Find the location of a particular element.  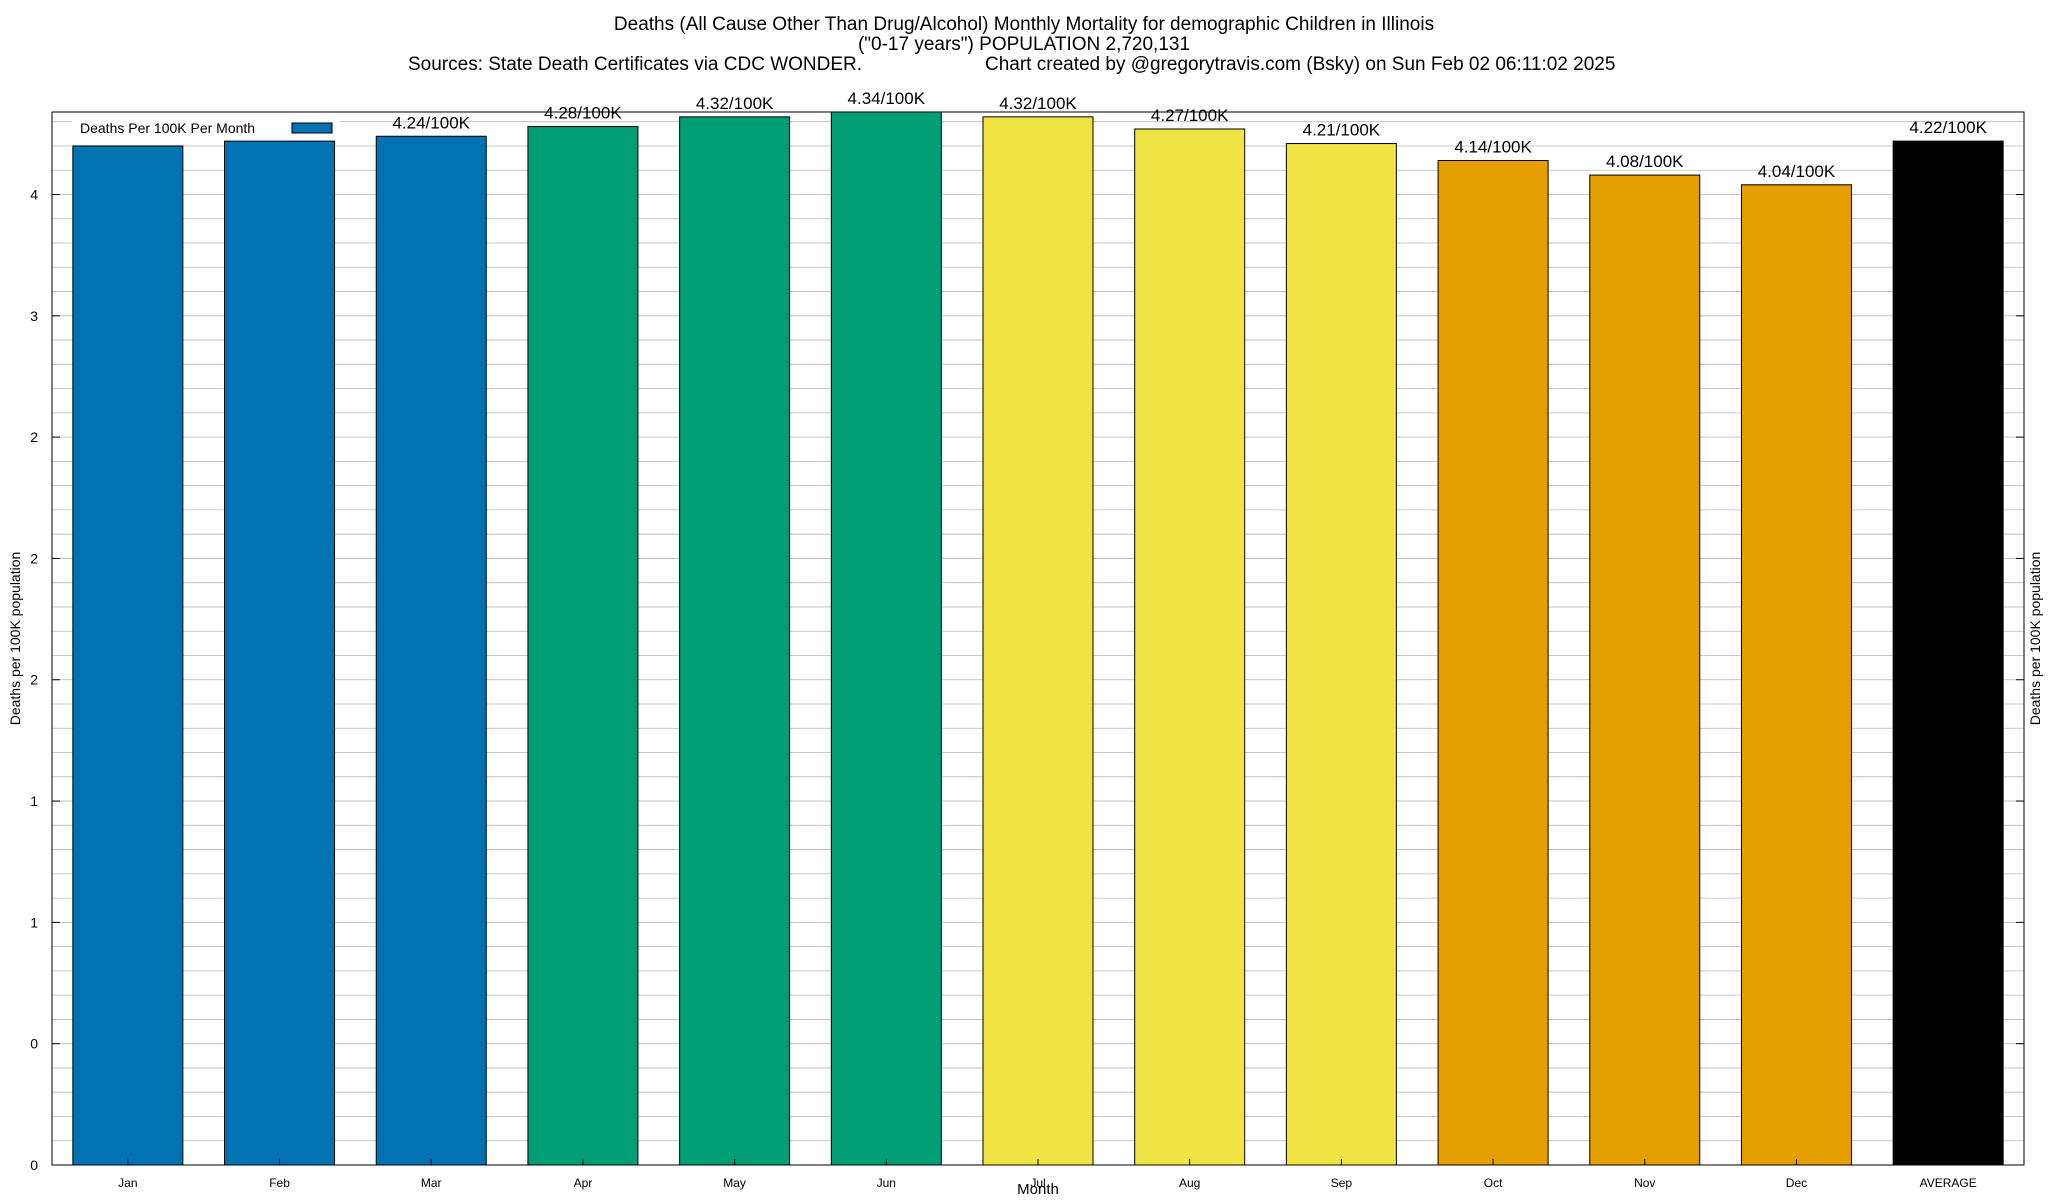

x-tick-label: Apr is located at coordinates (583, 1183).